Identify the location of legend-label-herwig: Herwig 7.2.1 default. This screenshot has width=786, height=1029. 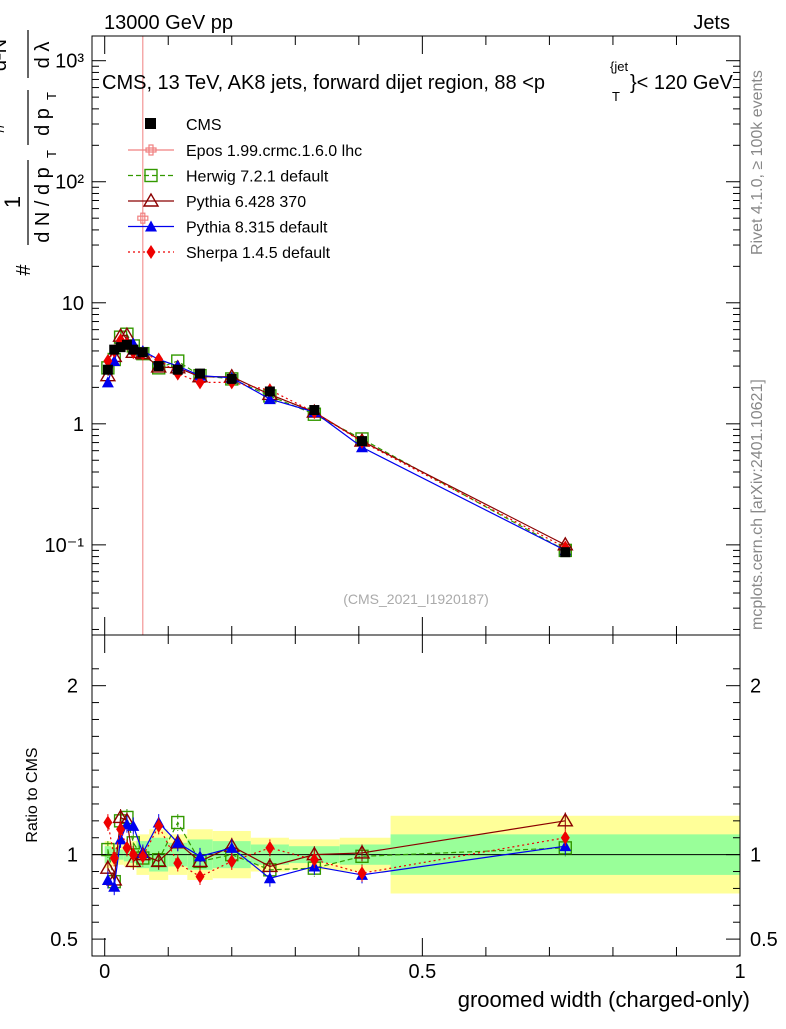
(257, 177).